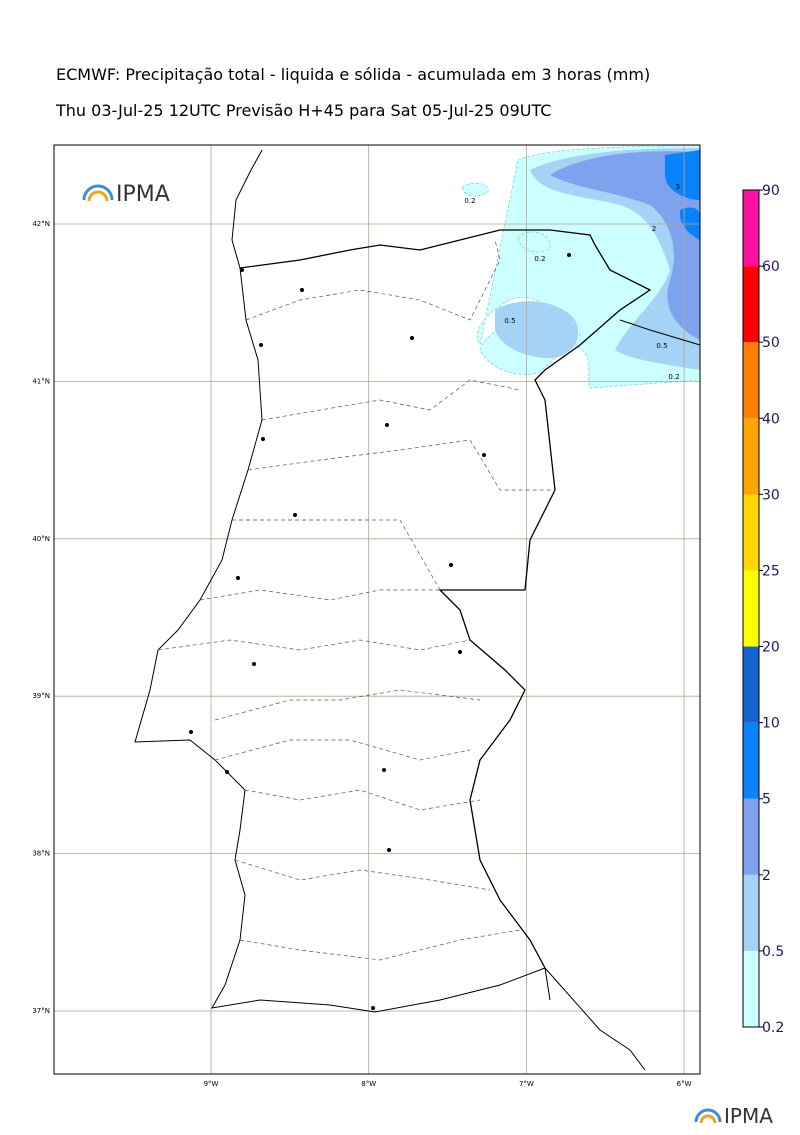  What do you see at coordinates (41, 381) in the screenshot?
I see `lat-label: 41°N` at bounding box center [41, 381].